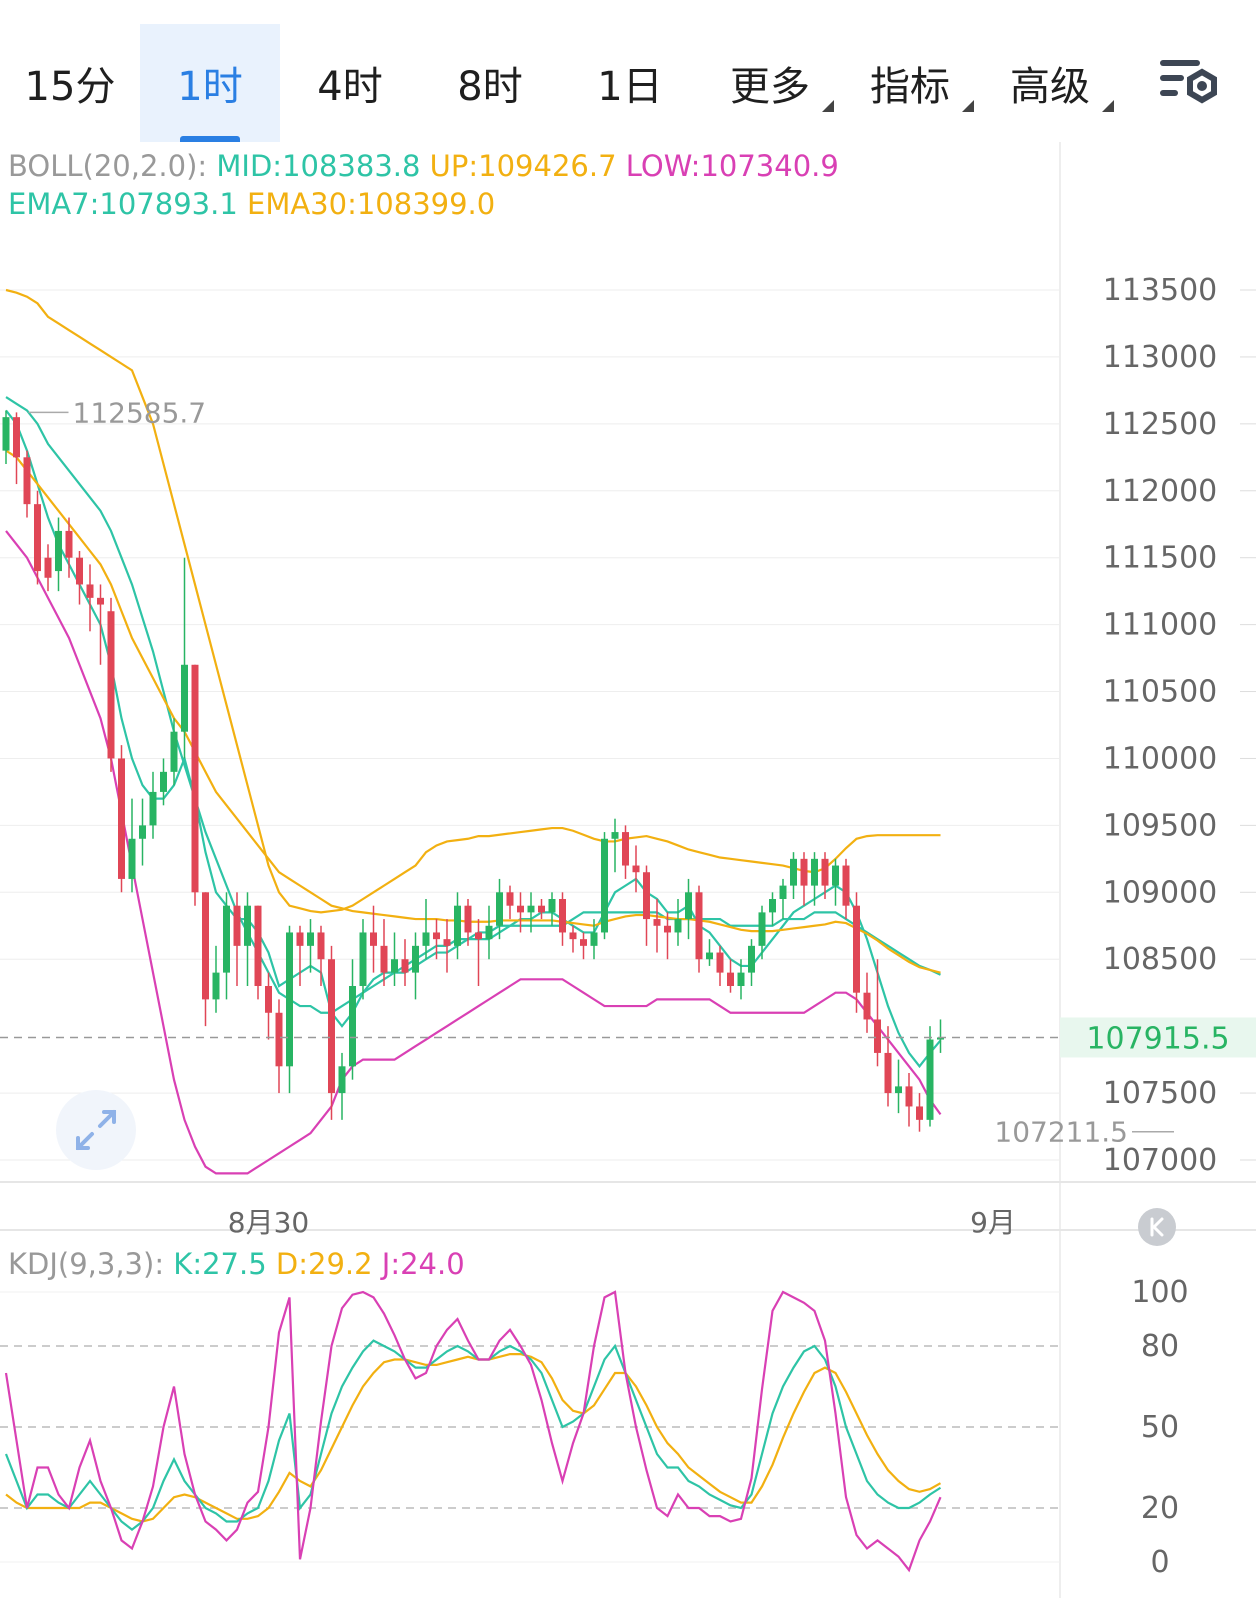  I want to click on boll-header-item: MID:108383.8, so click(313, 166).